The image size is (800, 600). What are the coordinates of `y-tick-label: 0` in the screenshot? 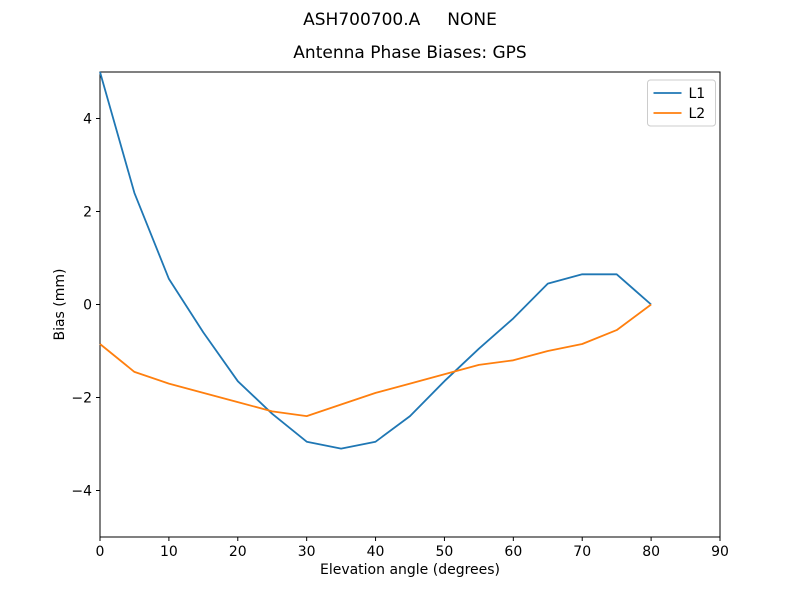 It's located at (87, 306).